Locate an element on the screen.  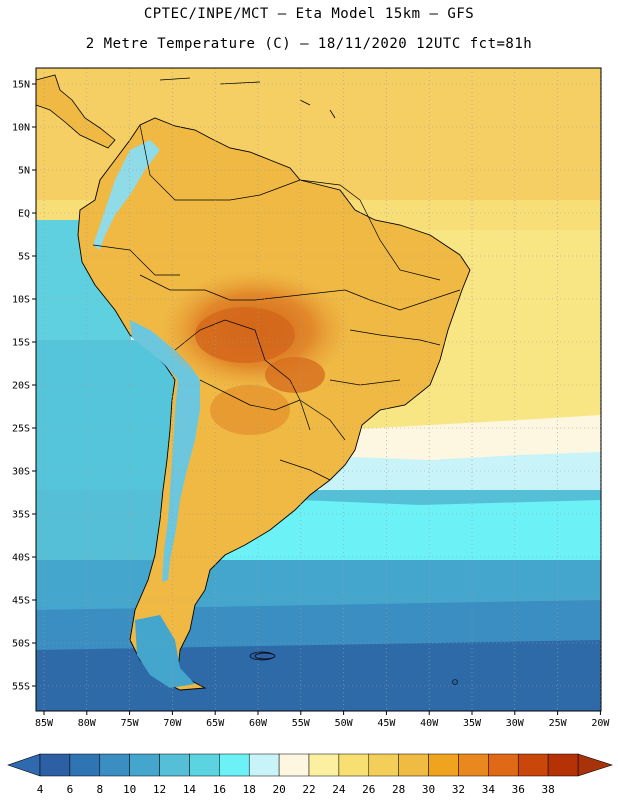
lat-tick-label: 5N is located at coordinates (24, 171).